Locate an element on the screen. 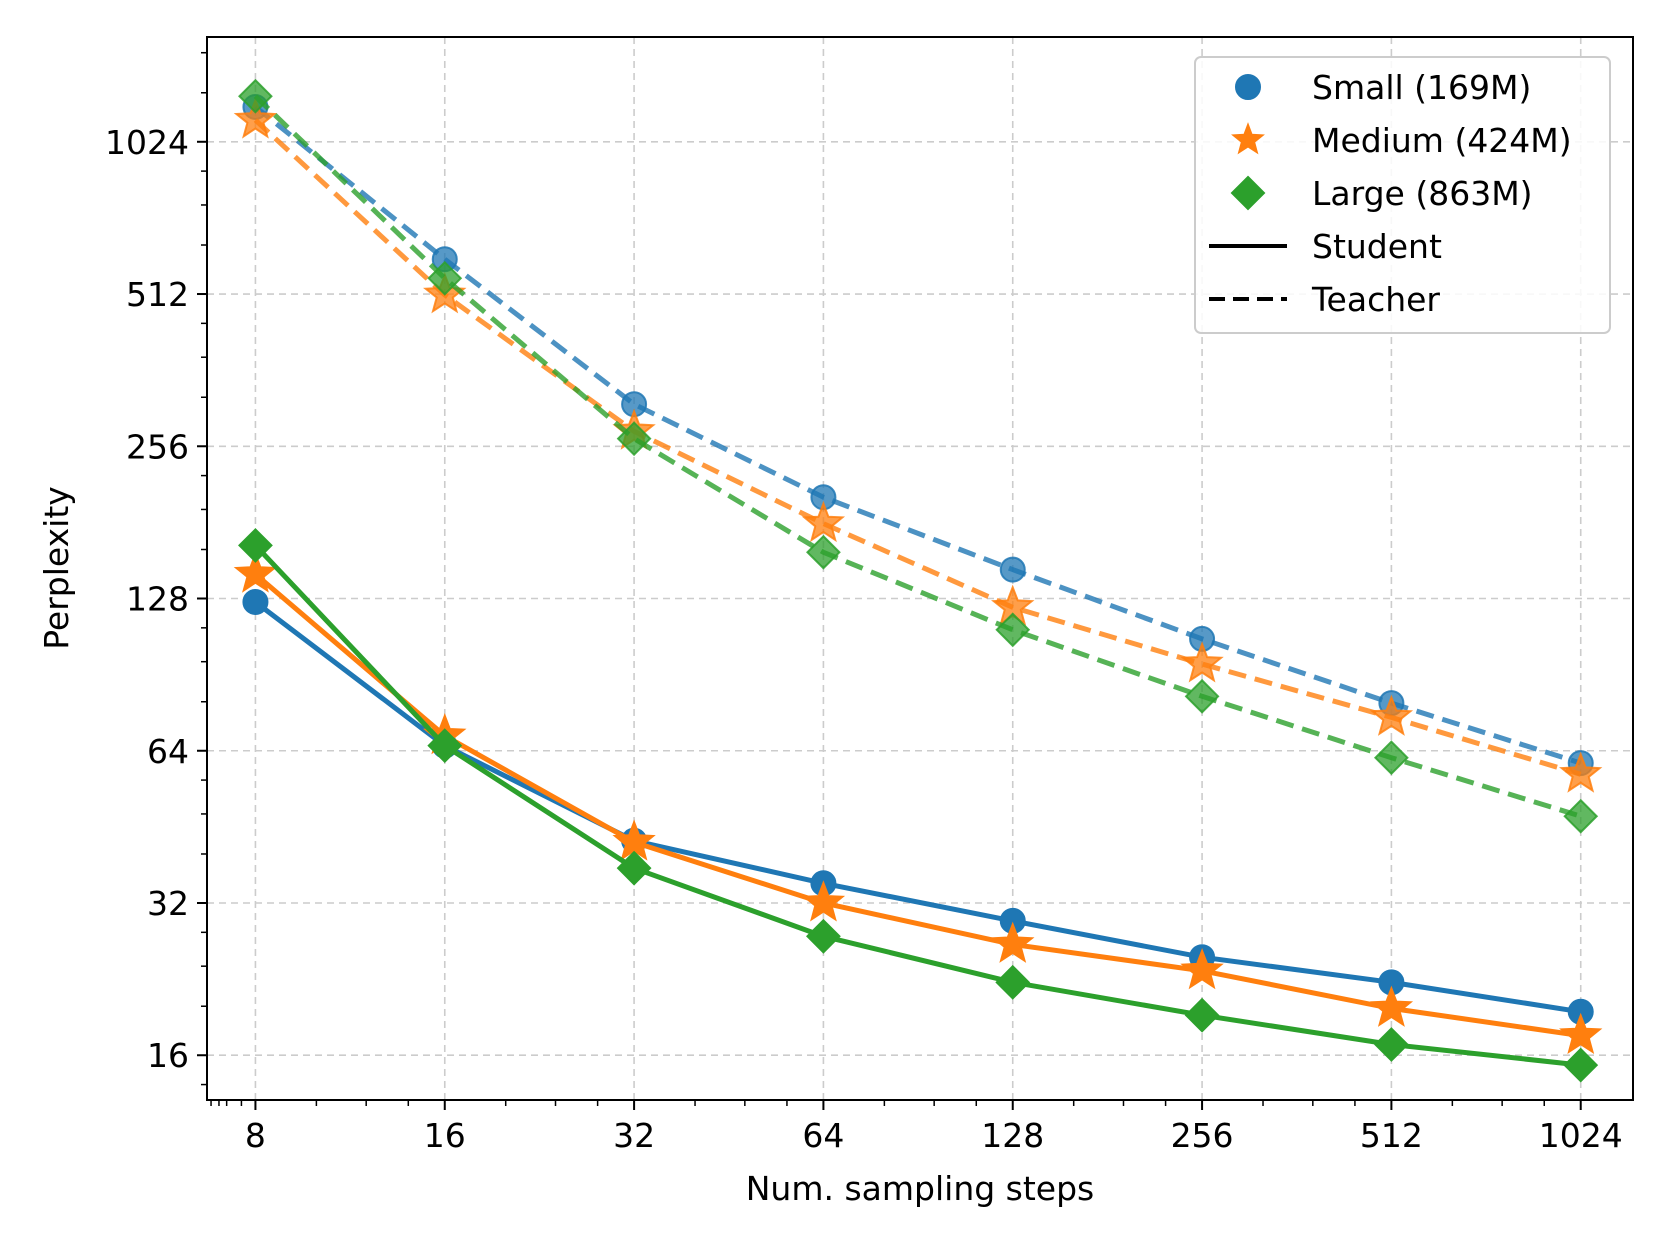 The image size is (1660, 1245). x-tick-label: 256 is located at coordinates (1202, 1135).